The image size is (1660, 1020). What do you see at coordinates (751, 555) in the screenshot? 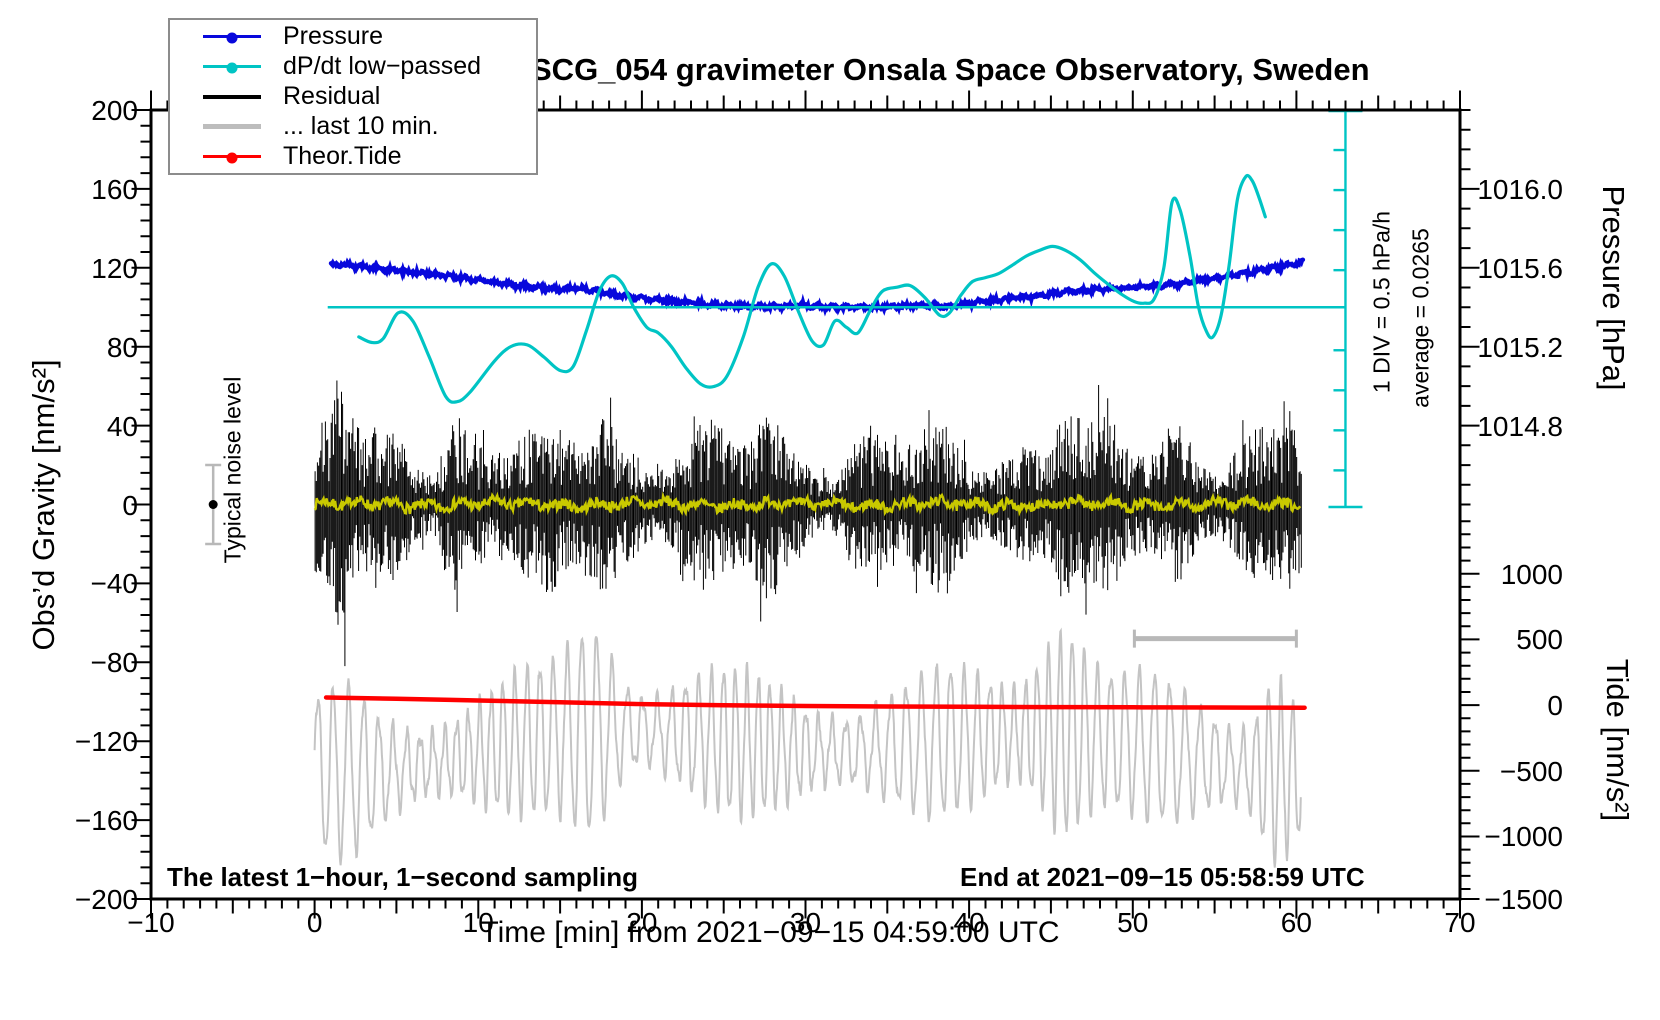
I see `markers` at bounding box center [751, 555].